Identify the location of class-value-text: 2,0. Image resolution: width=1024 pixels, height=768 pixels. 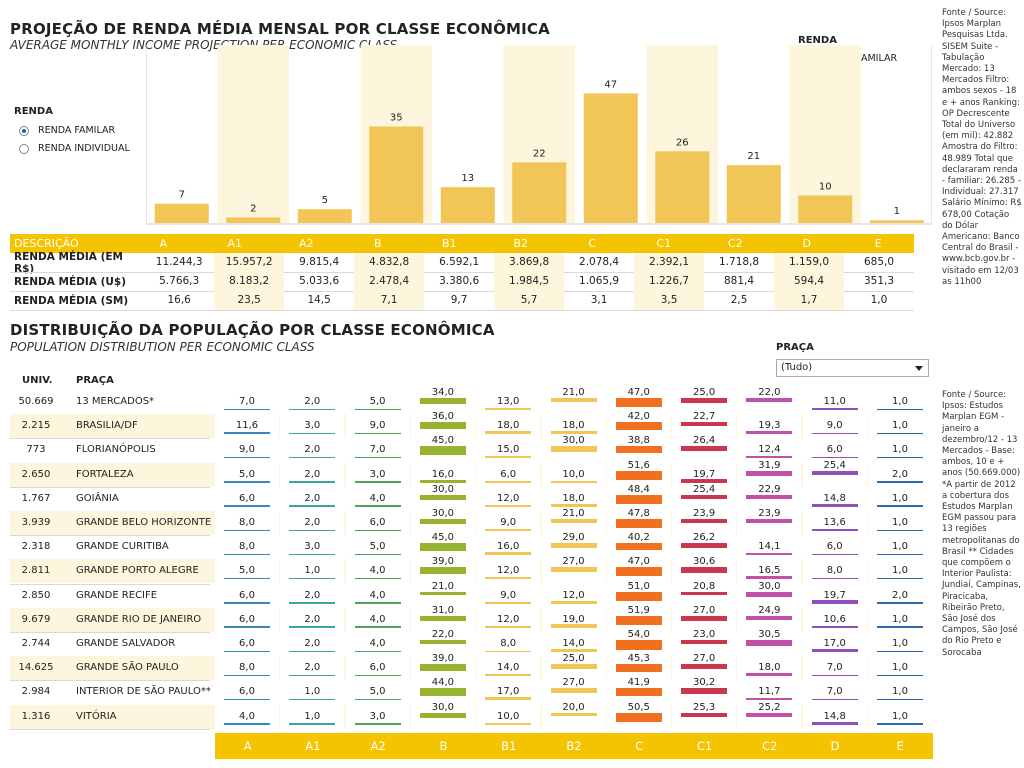
(312, 522).